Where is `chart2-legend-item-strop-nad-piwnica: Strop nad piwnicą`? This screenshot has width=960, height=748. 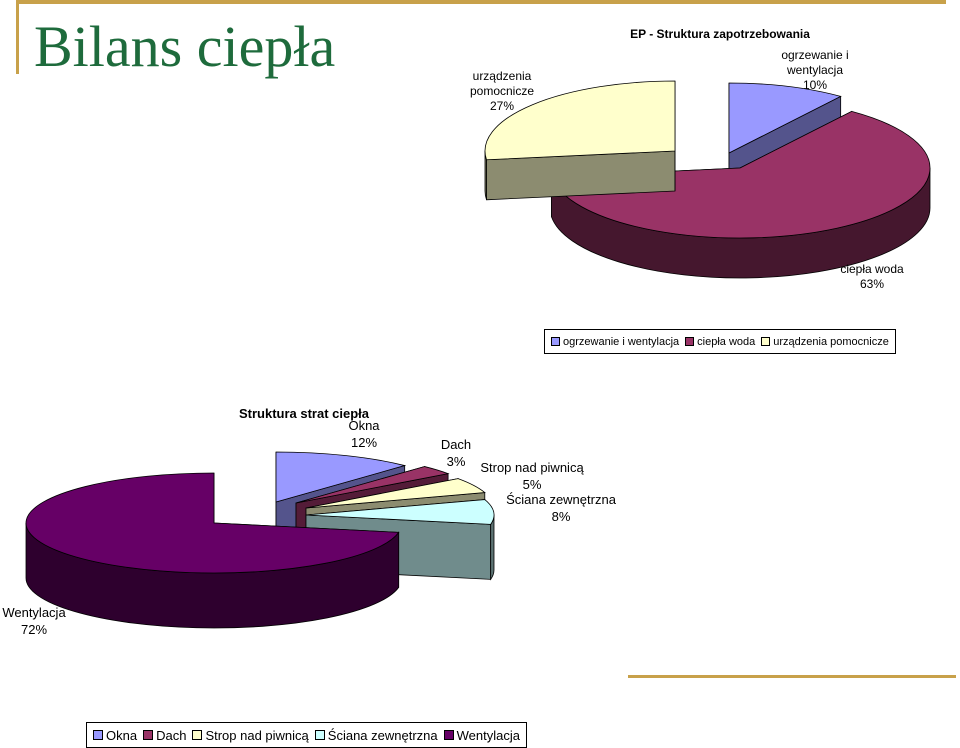
chart2-legend-item-strop-nad-piwnica: Strop nad piwnicą is located at coordinates (250, 735).